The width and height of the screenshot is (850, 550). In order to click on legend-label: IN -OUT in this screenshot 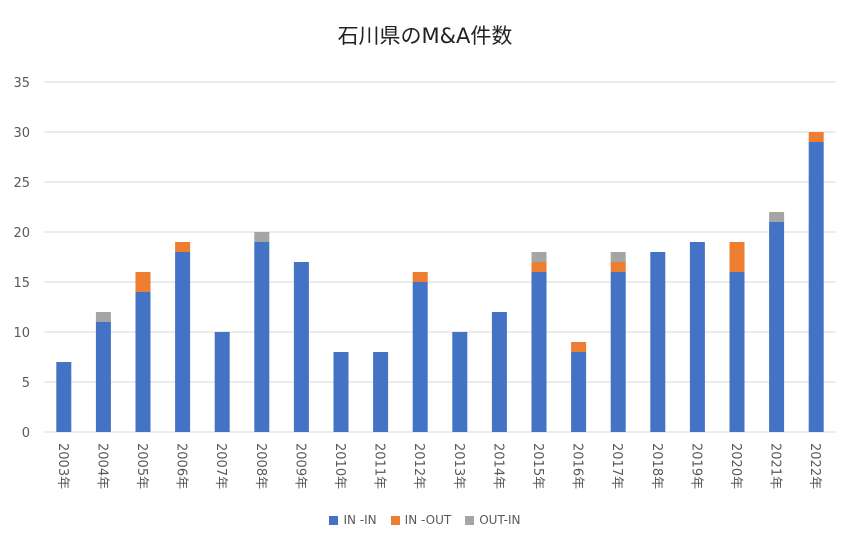, I will do `click(428, 520)`.